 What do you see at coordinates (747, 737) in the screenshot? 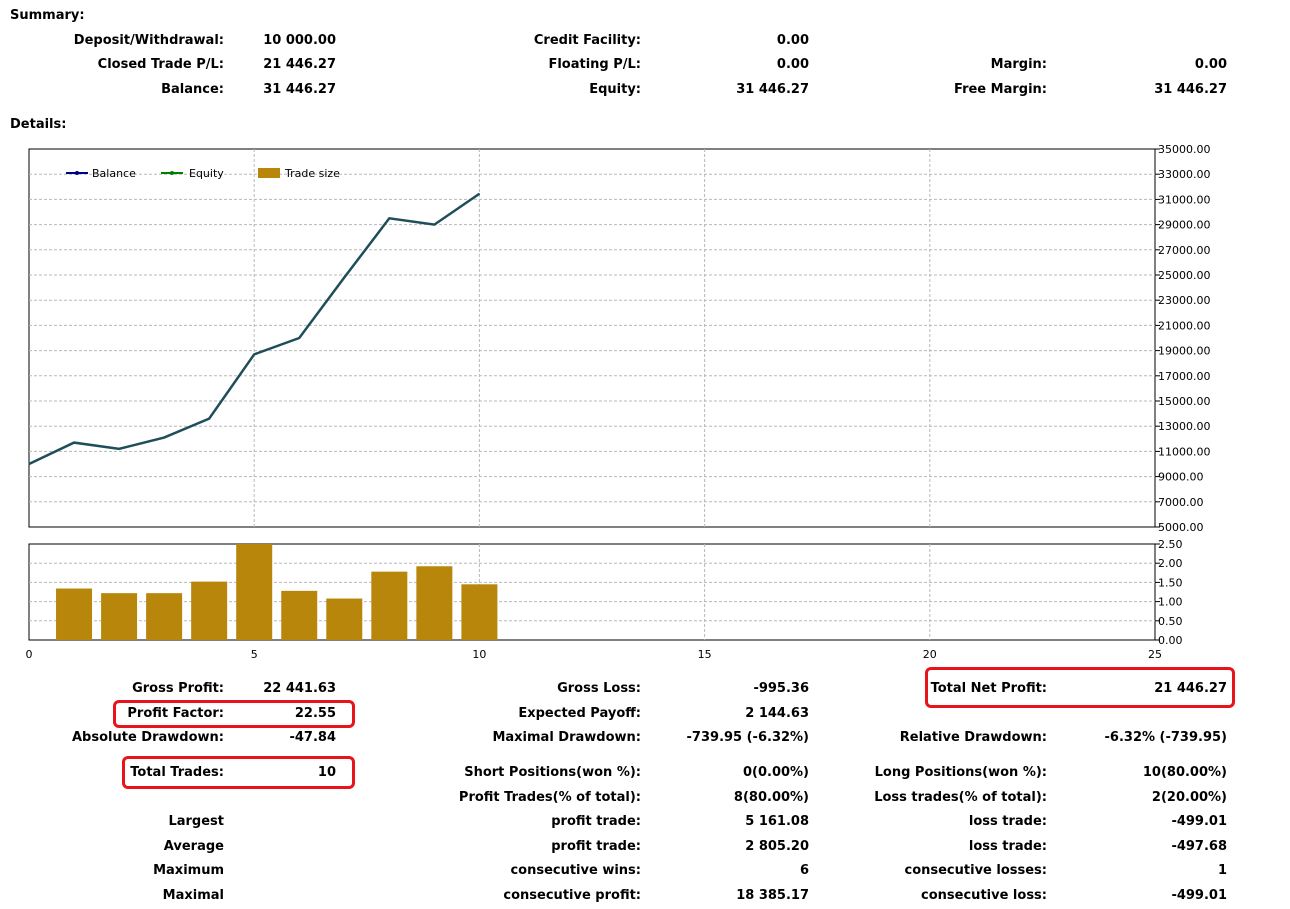
I see `maximal-drawdown-value: -739.95 (-6.32%)` at bounding box center [747, 737].